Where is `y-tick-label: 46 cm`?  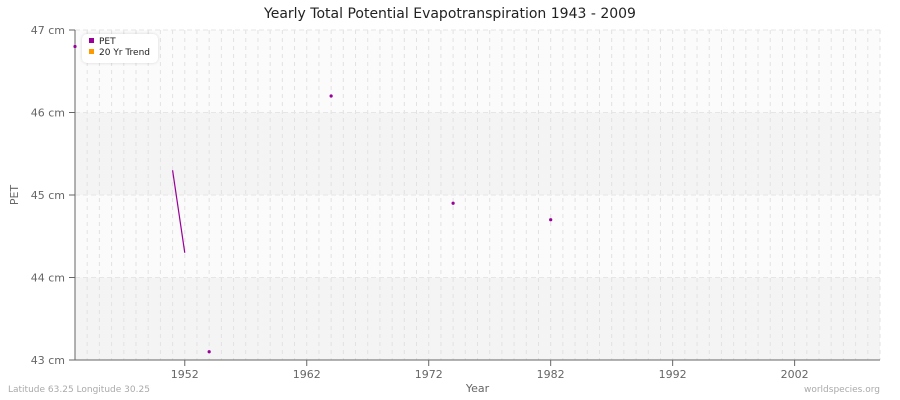 y-tick-label: 46 cm is located at coordinates (48, 113).